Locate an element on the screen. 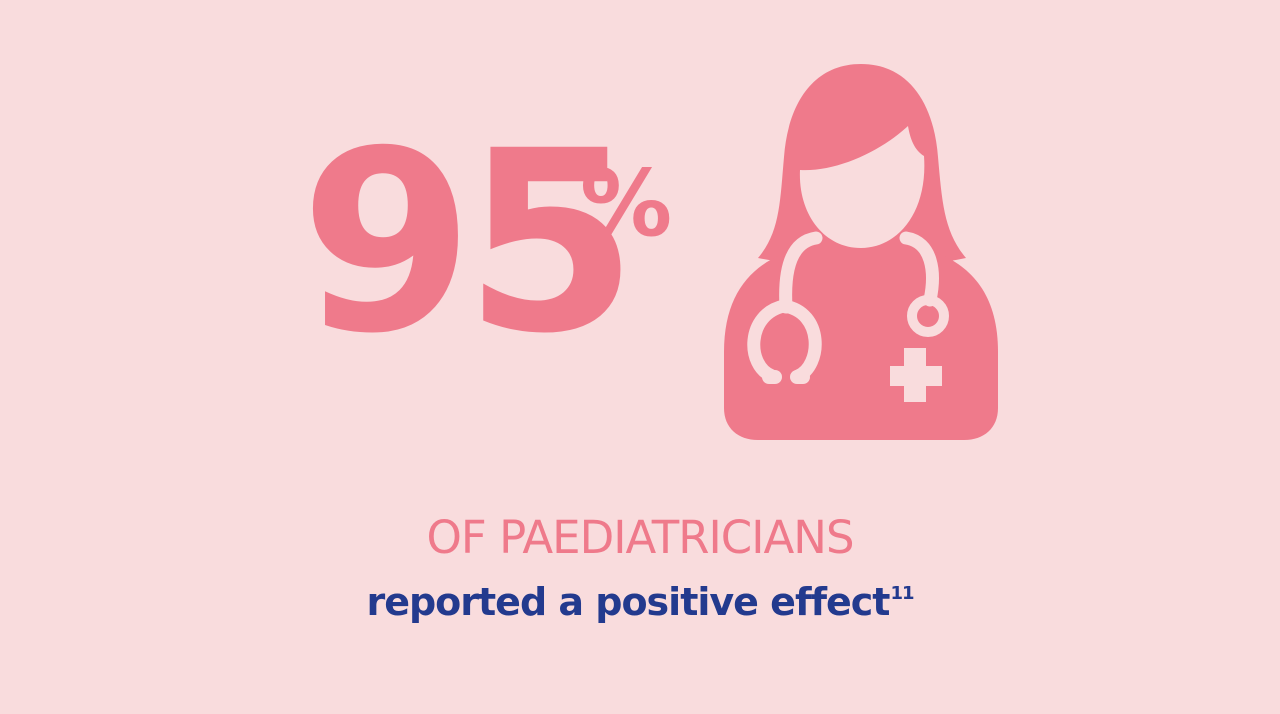  female-doctor-icon is located at coordinates (861, 253).